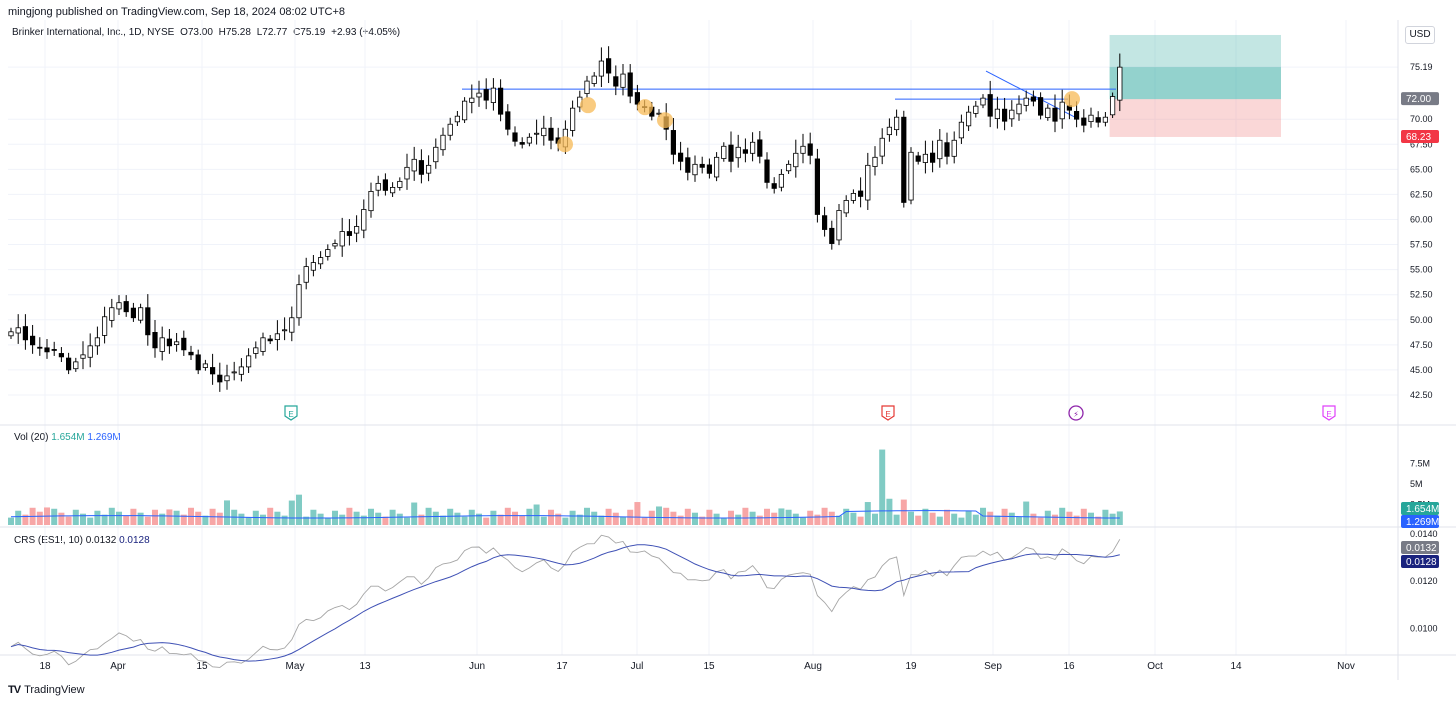 The height and width of the screenshot is (705, 1456). What do you see at coordinates (565, 514) in the screenshot?
I see `volume-ma-line` at bounding box center [565, 514].